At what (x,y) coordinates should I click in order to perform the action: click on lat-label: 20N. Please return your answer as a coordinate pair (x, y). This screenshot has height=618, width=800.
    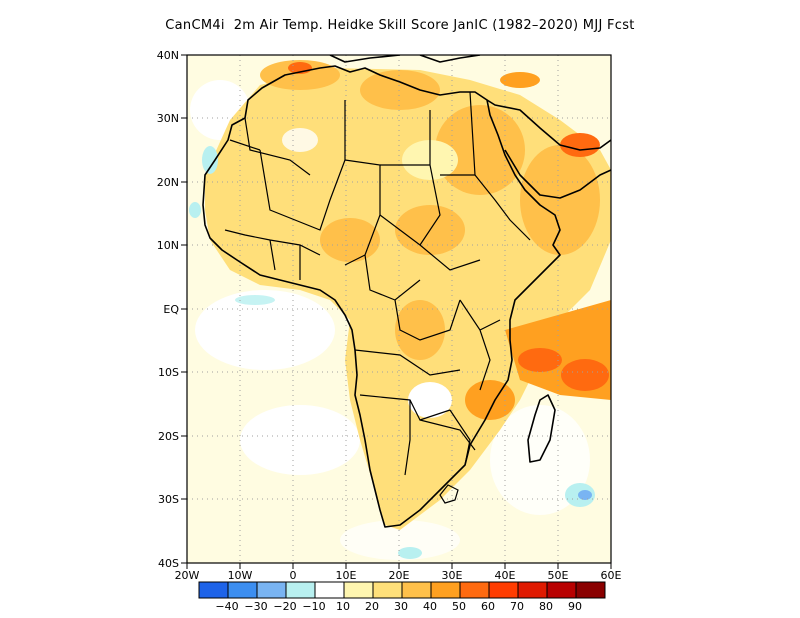
    Looking at the image, I should click on (168, 182).